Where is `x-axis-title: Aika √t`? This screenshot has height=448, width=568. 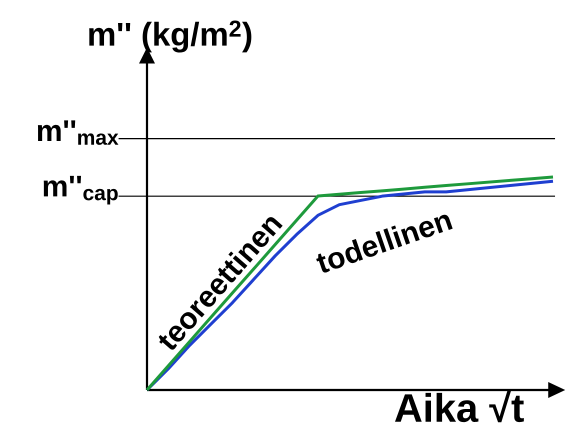 x-axis-title: Aika √t is located at coordinates (459, 406).